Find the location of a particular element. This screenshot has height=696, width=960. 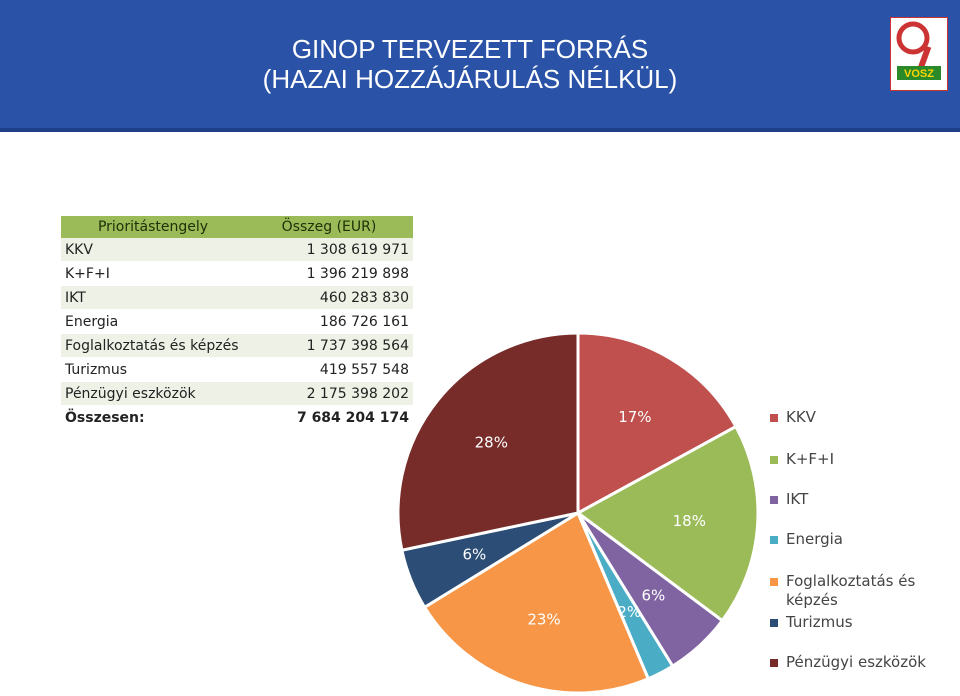

table-header-row: Prioritástengely Összeg (EUR) is located at coordinates (237, 227).